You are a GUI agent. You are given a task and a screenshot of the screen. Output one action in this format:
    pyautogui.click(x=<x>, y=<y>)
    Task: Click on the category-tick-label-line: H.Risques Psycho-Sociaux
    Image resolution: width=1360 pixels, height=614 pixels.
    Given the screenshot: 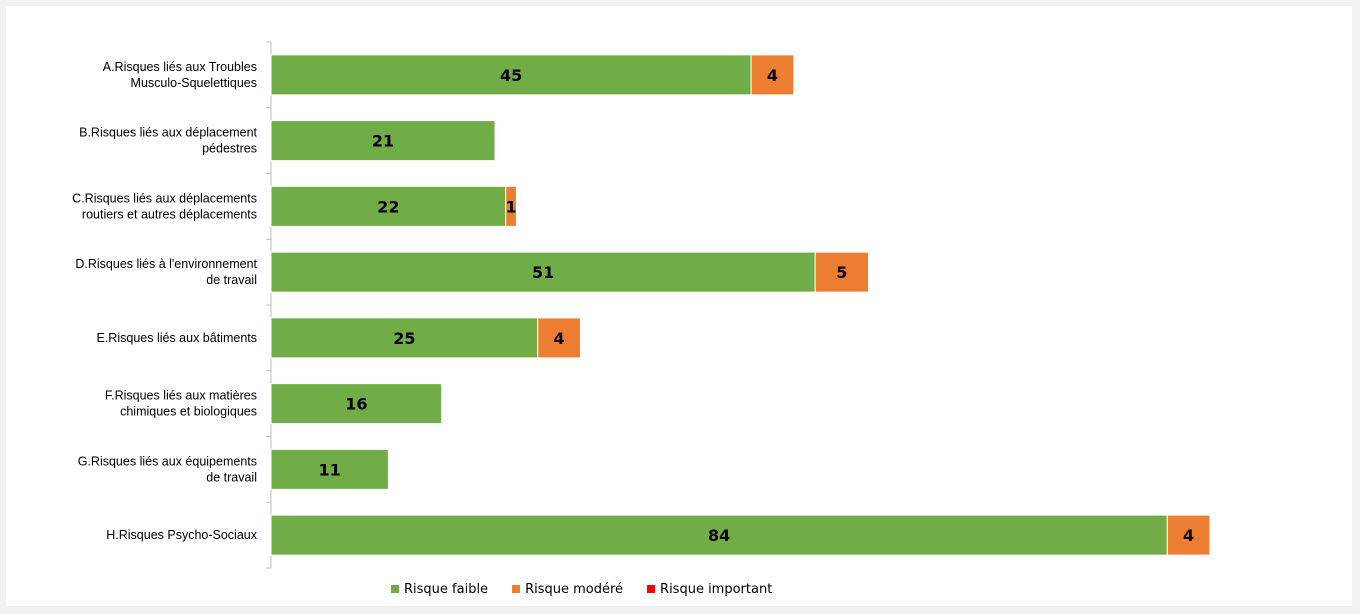 What is the action you would take?
    pyautogui.click(x=182, y=535)
    